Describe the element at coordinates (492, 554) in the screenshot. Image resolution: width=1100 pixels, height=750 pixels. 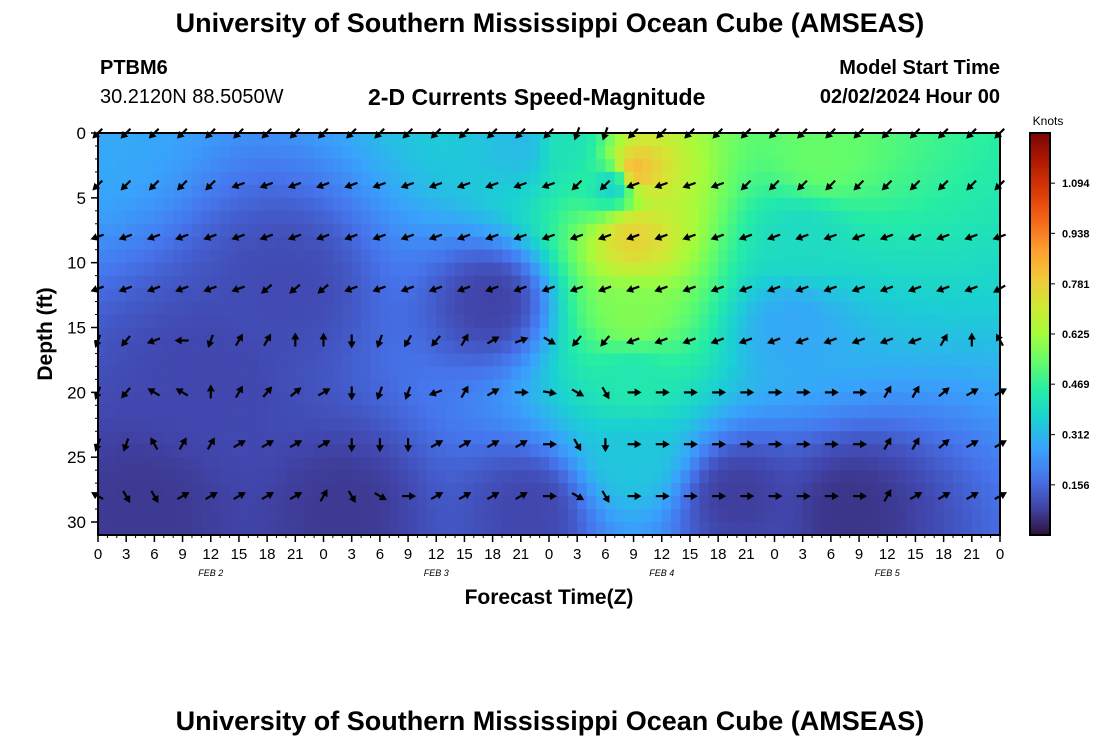
I see `x-tick-label: 18` at that location.